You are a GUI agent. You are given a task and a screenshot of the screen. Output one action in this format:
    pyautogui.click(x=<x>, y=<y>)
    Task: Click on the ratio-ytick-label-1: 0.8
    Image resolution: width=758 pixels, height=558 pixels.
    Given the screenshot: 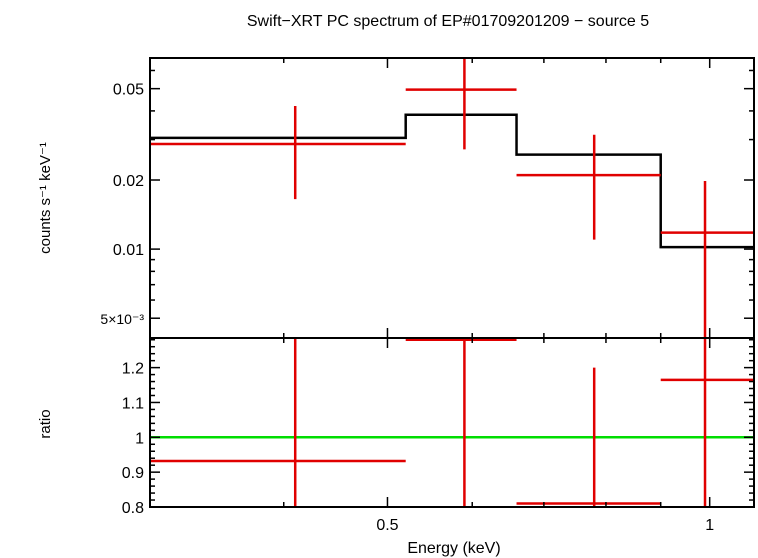 What is the action you would take?
    pyautogui.click(x=133, y=508)
    